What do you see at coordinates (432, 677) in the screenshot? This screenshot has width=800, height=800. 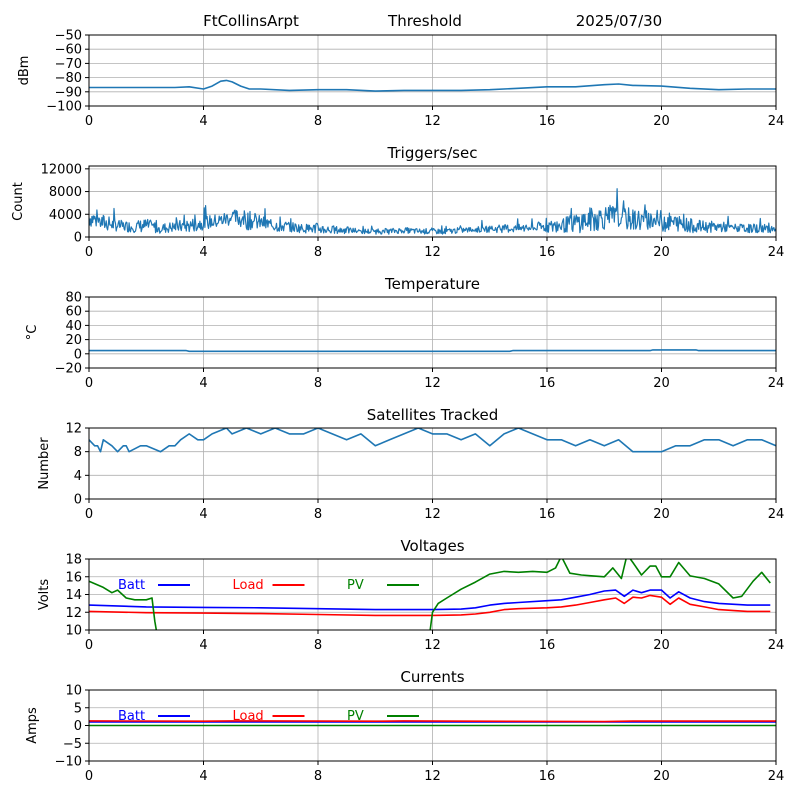 I see `panel-title: Currents` at bounding box center [432, 677].